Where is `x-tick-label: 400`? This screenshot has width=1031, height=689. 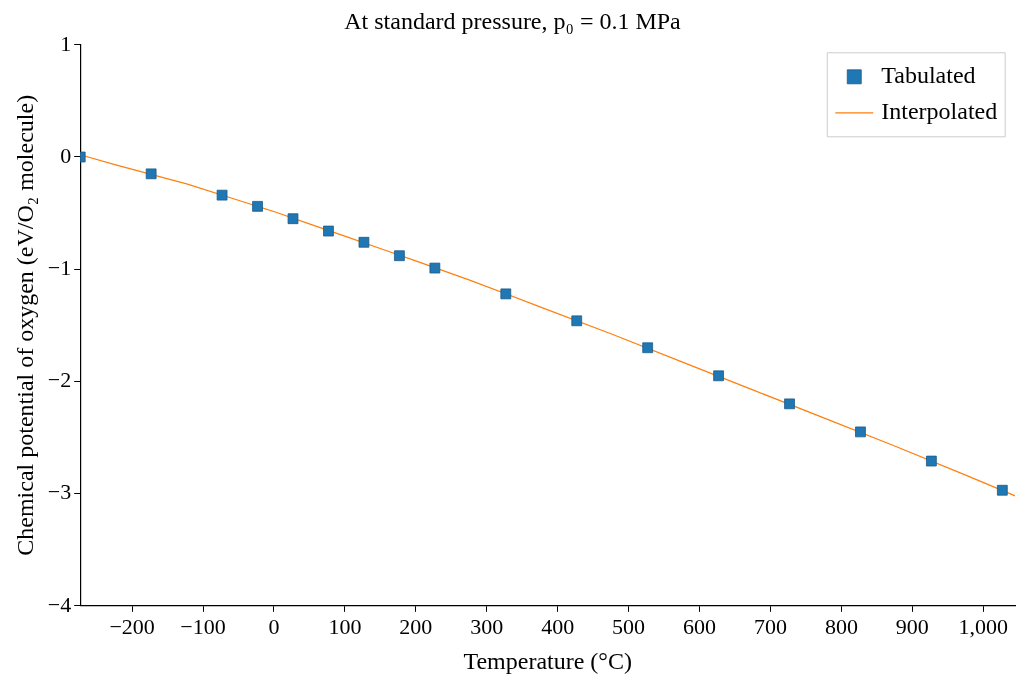 x-tick-label: 400 is located at coordinates (558, 626).